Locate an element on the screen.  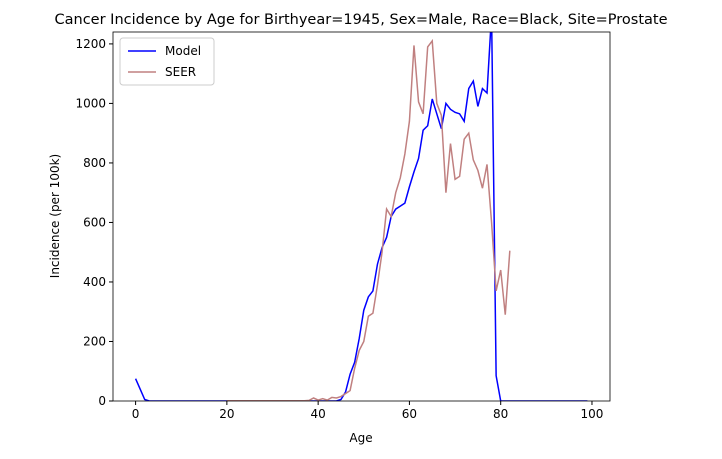
y-tick-label: 1000 is located at coordinates (90, 103).